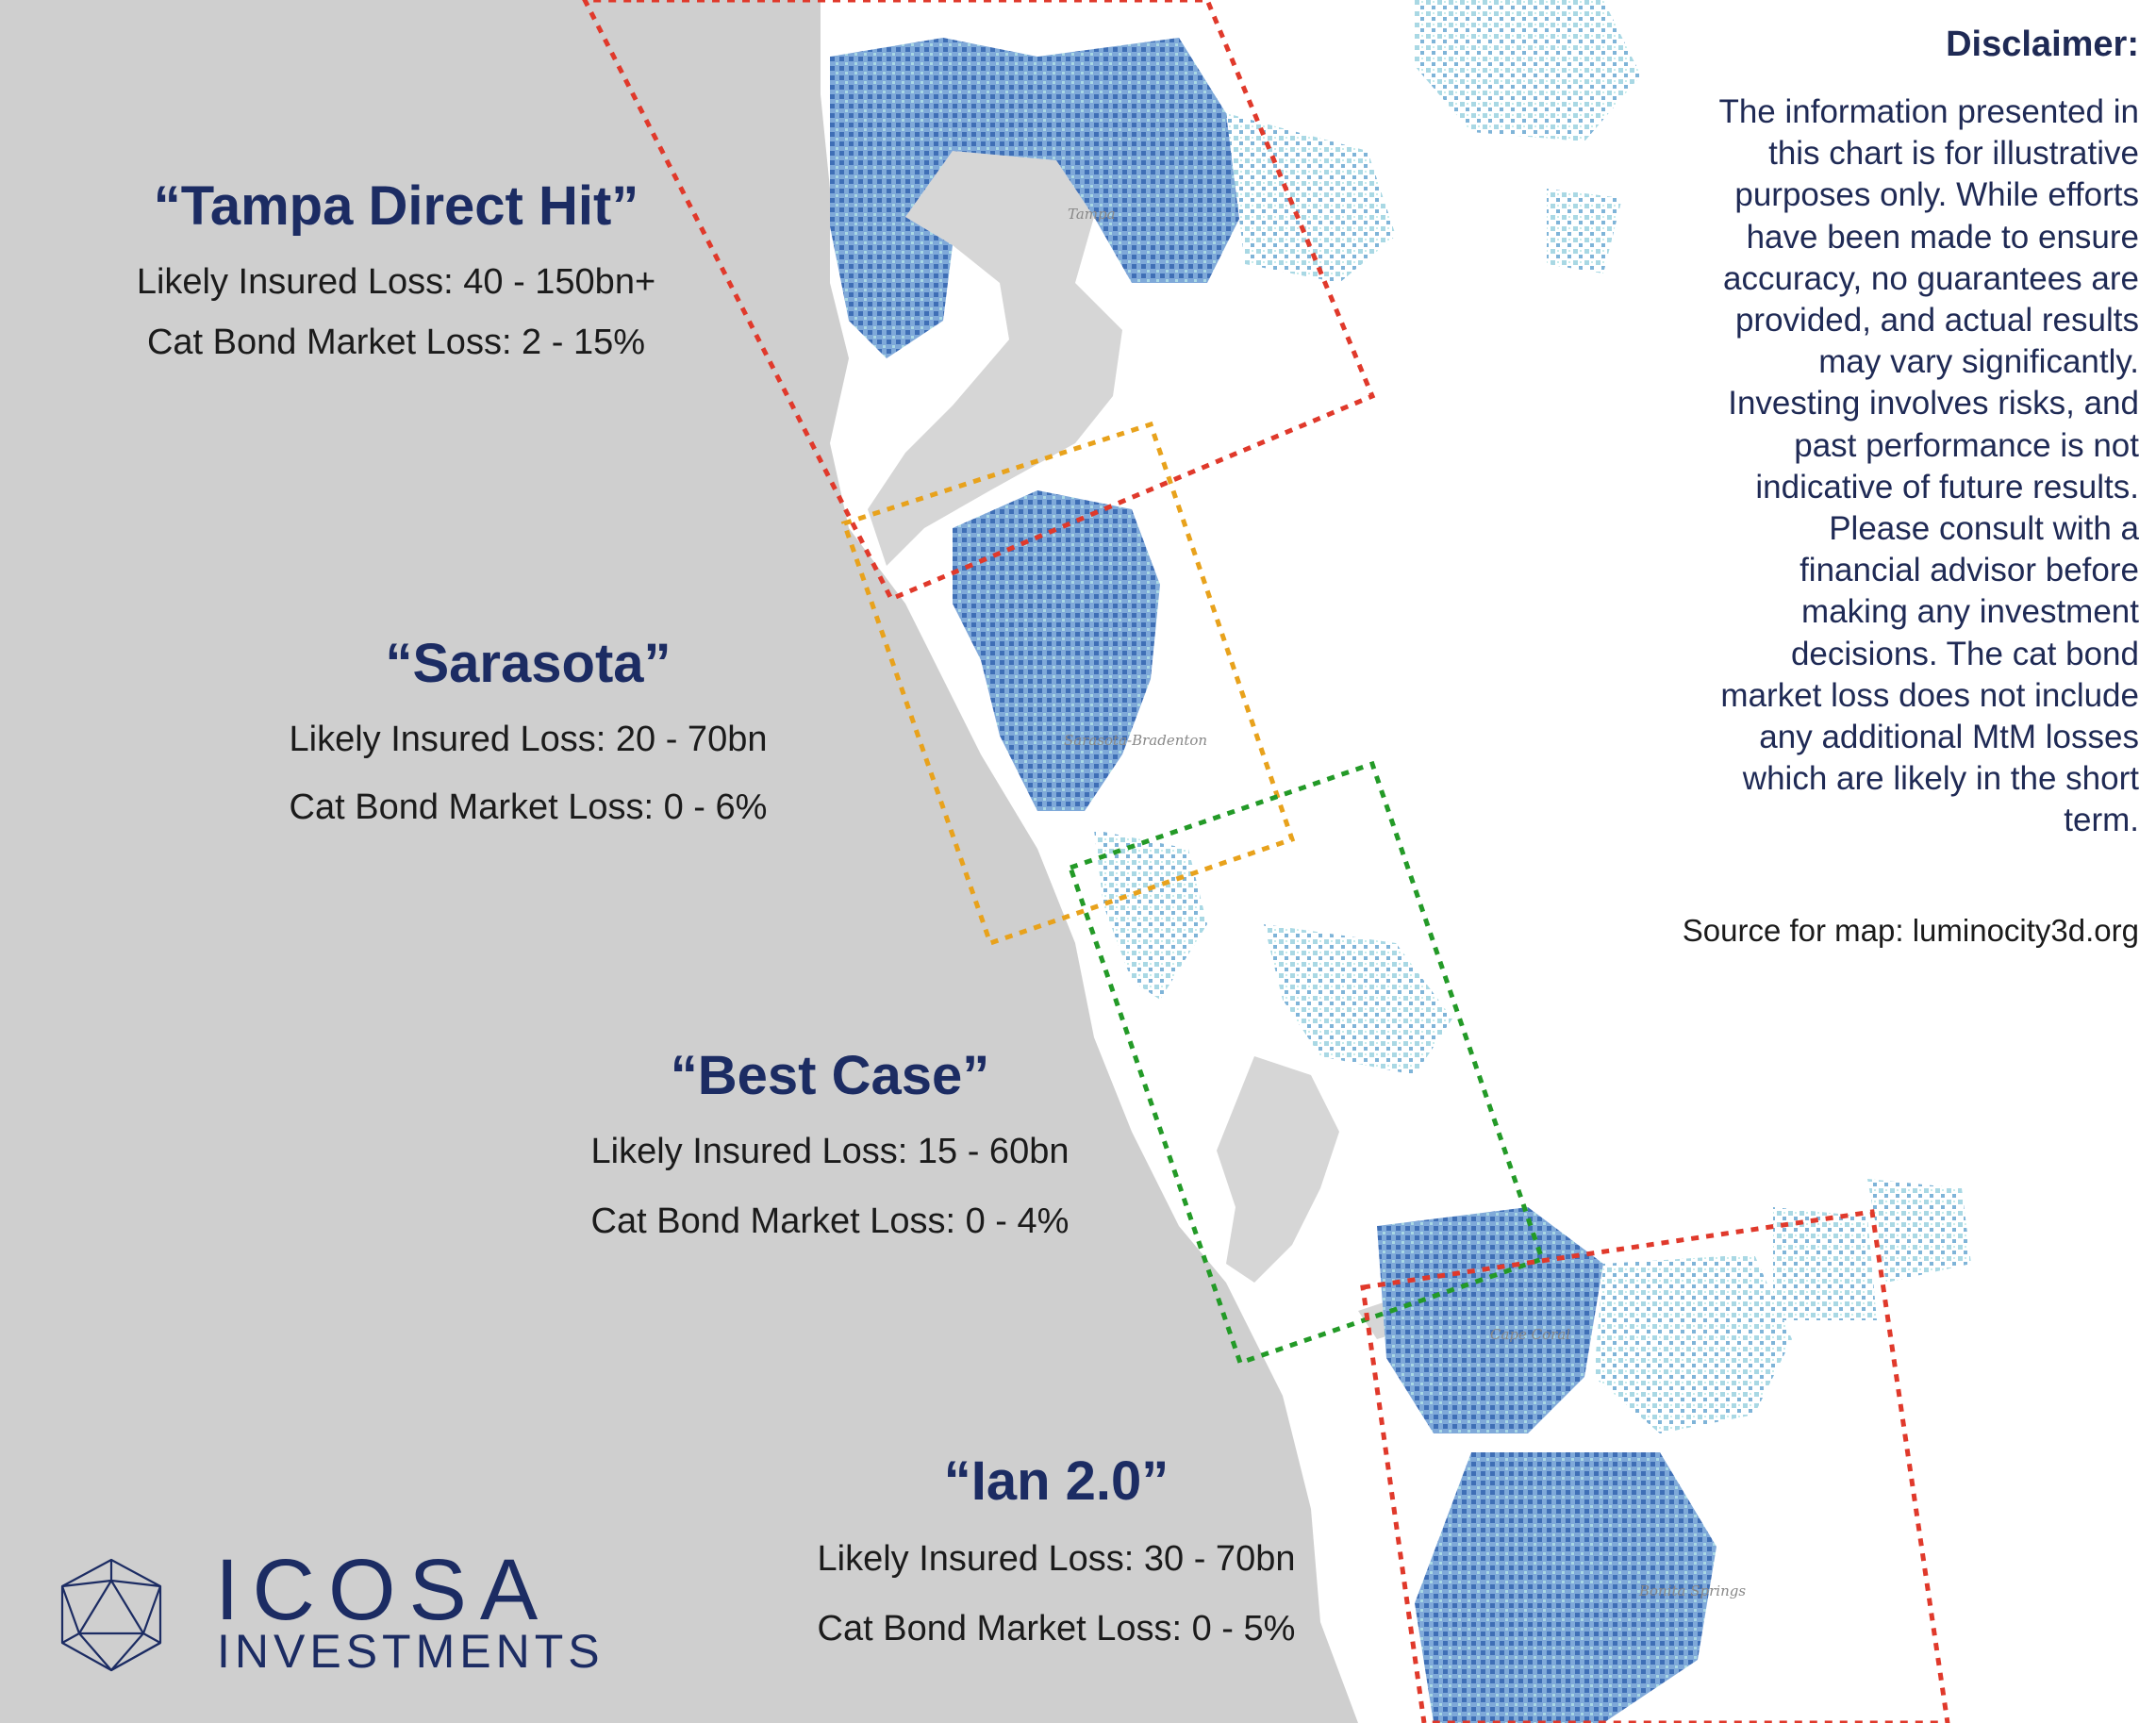  Describe the element at coordinates (1970, 612) in the screenshot. I see `disclaimer-line: making any investment` at that location.